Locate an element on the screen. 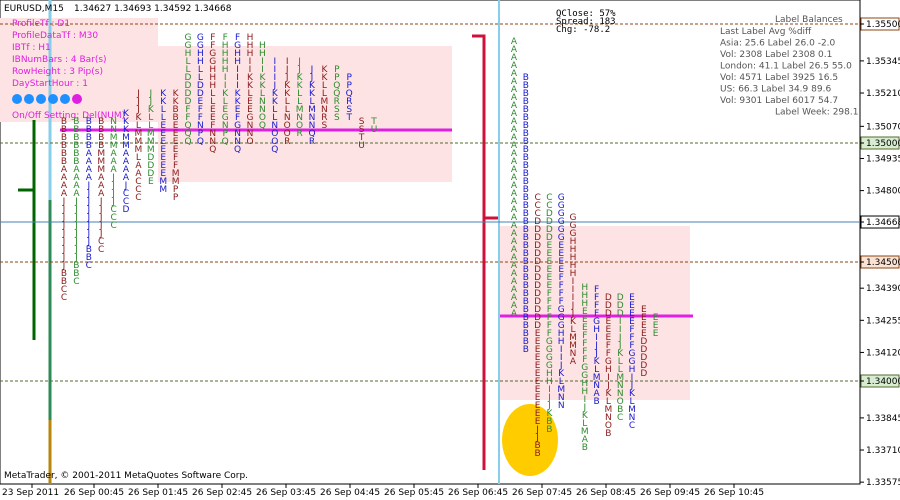  time-label: 26 Sep 08:45 is located at coordinates (606, 493).